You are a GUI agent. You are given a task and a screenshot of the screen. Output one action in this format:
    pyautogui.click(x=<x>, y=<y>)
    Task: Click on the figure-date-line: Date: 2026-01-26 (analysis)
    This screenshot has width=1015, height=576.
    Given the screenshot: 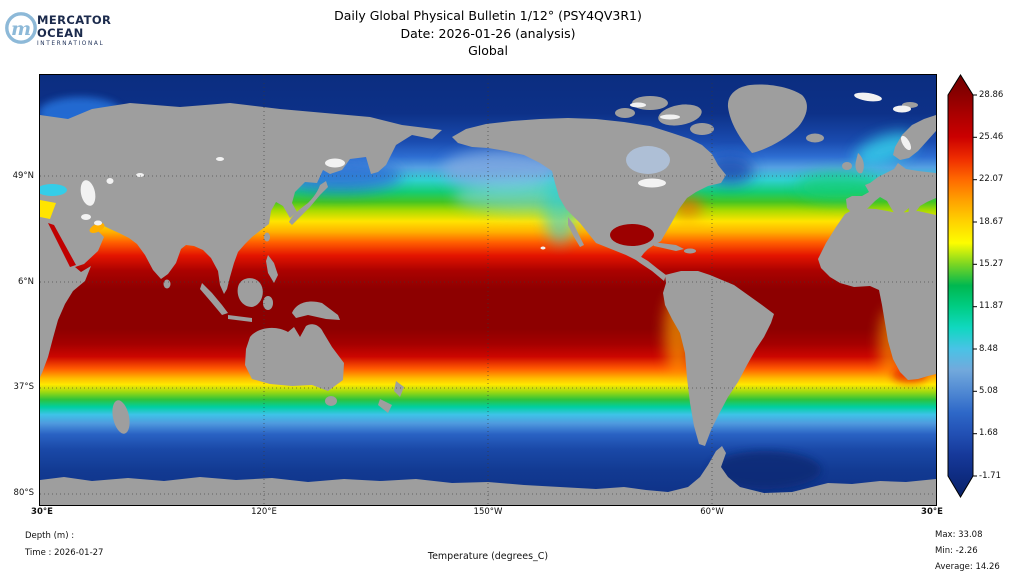 What is the action you would take?
    pyautogui.click(x=488, y=33)
    